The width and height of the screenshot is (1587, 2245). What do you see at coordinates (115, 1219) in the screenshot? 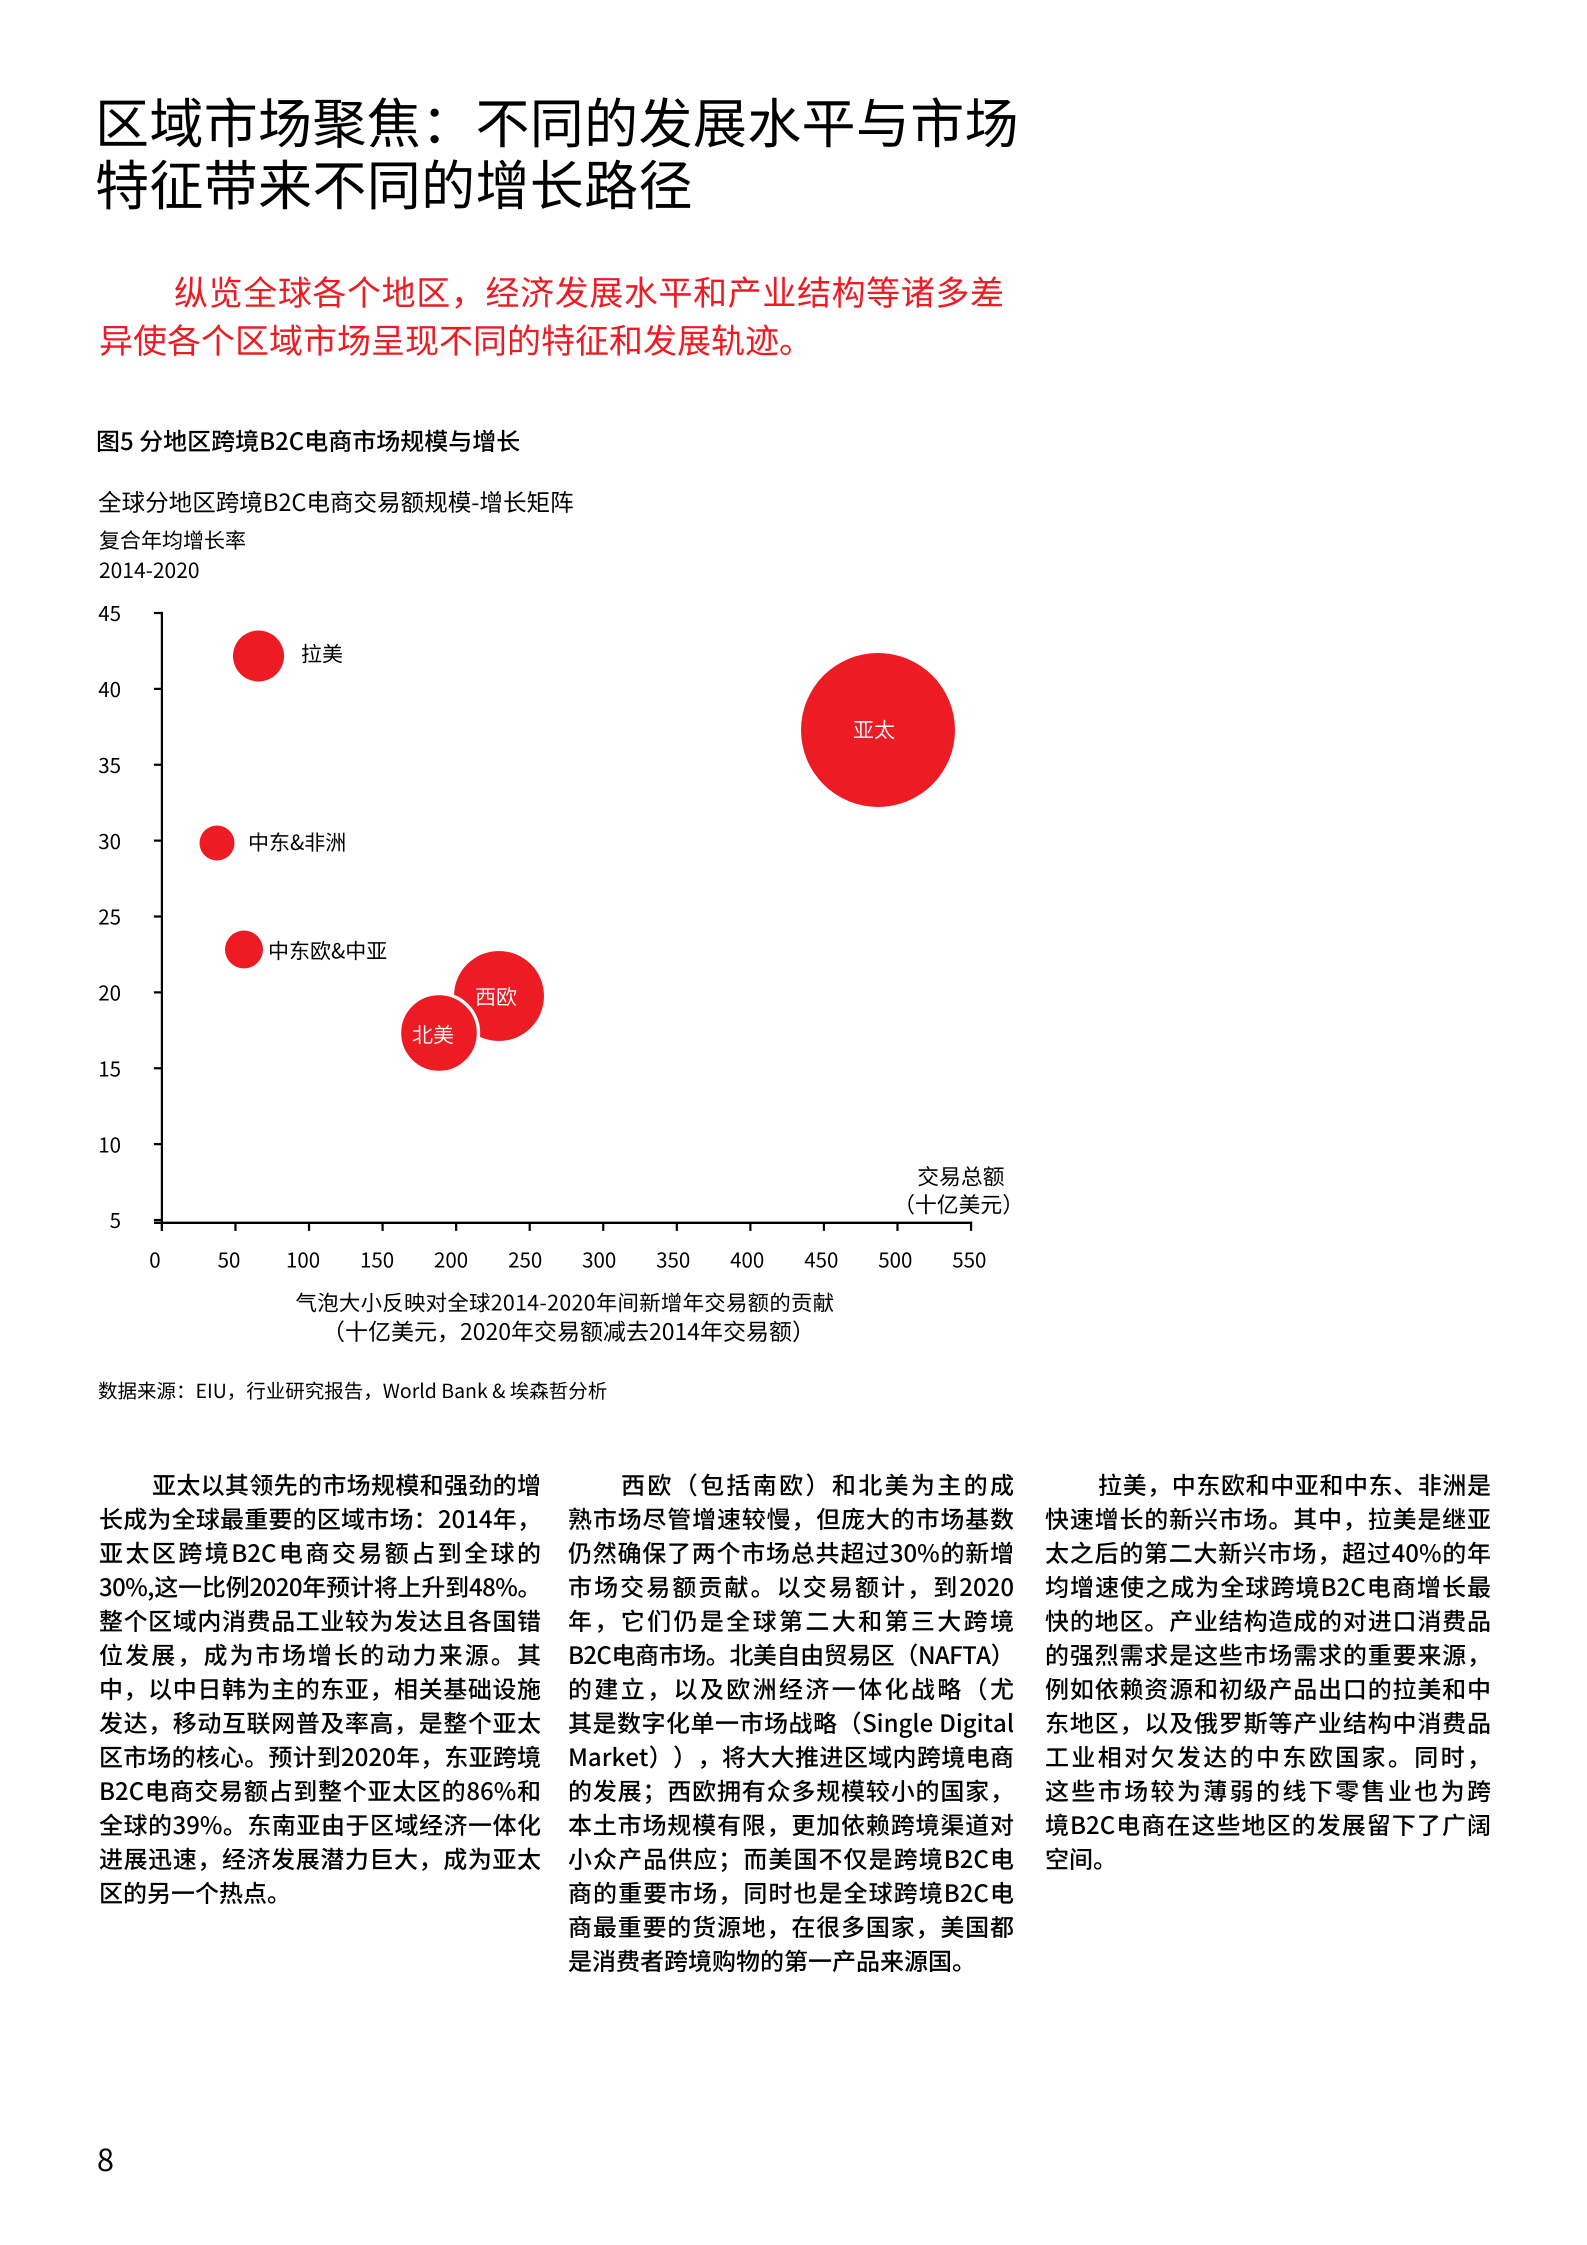
I see `svg-text: 5` at bounding box center [115, 1219].